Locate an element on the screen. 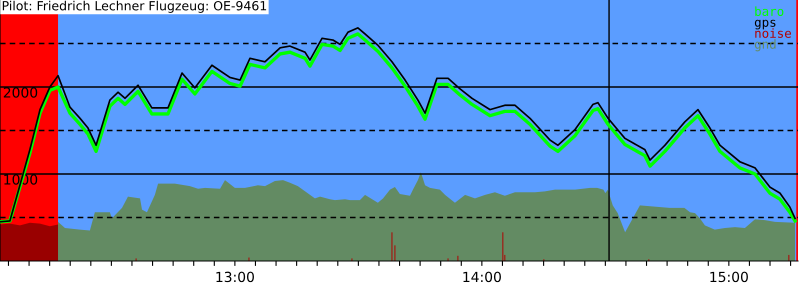  x-tick-label: 15:00 is located at coordinates (729, 277).